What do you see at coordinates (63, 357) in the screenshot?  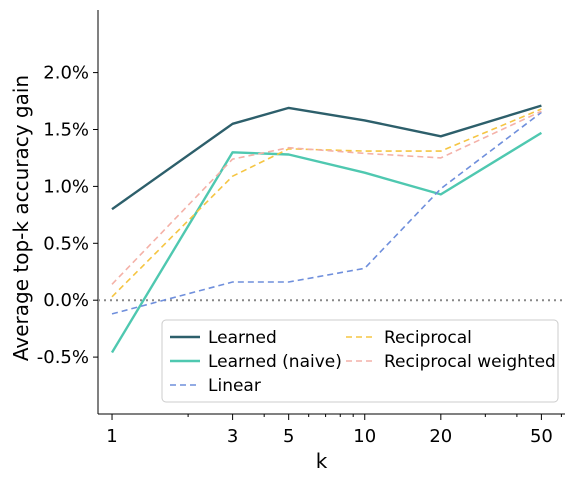 I see `y-tick-label: -0.5%` at bounding box center [63, 357].